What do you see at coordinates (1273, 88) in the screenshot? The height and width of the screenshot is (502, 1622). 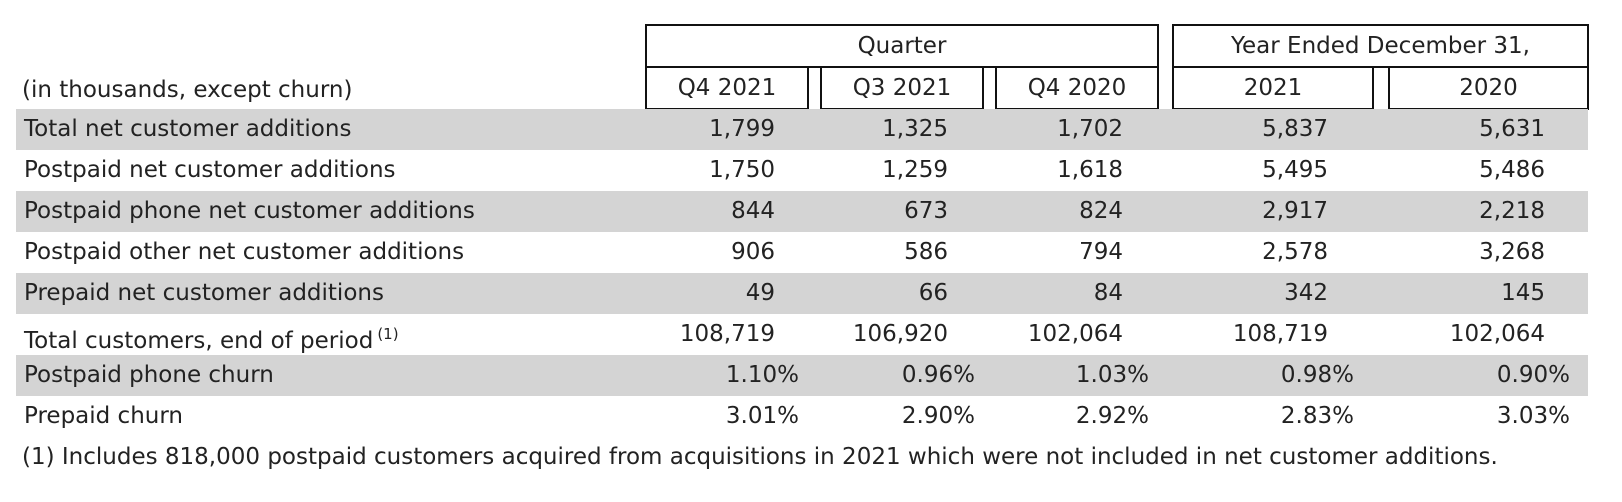 I see `column-header: 2021` at bounding box center [1273, 88].